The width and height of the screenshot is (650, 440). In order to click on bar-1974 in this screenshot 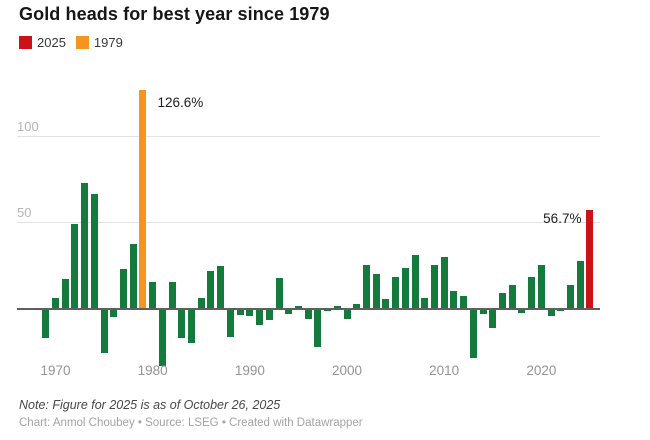, I will do `click(94, 251)`.